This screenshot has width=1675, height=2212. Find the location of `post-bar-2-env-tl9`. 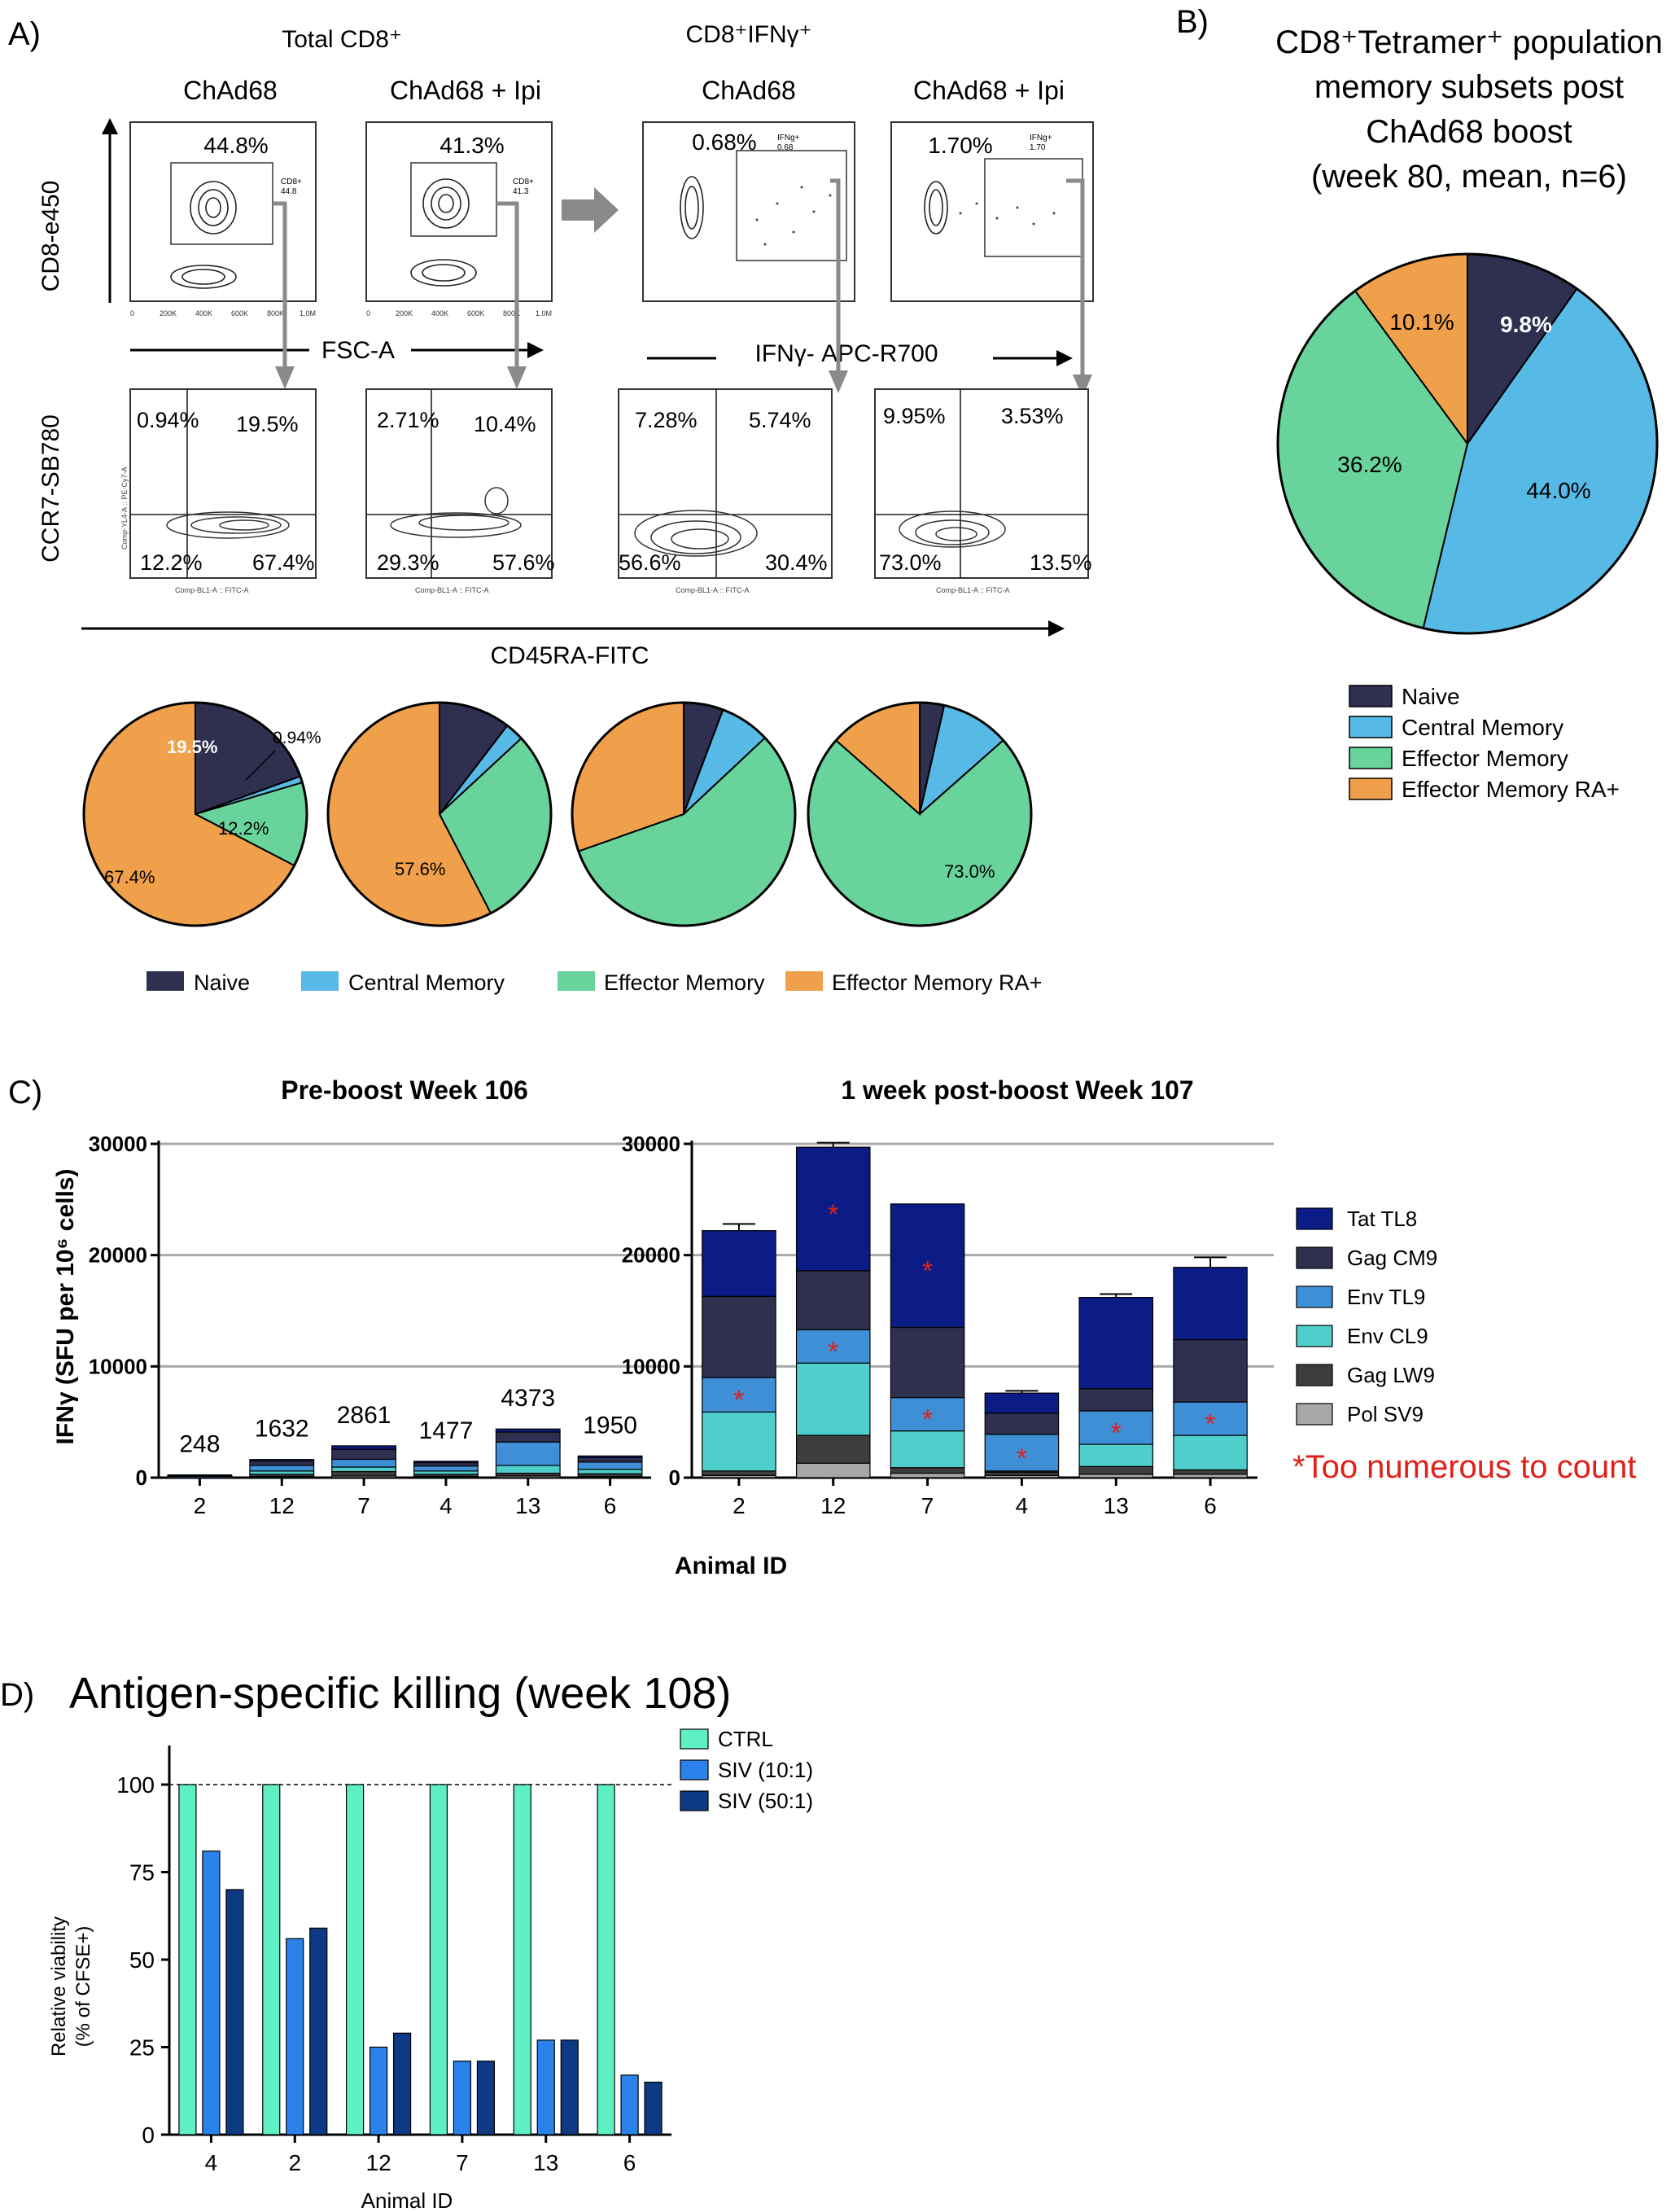

post-bar-2-env-tl9 is located at coordinates (739, 1395).